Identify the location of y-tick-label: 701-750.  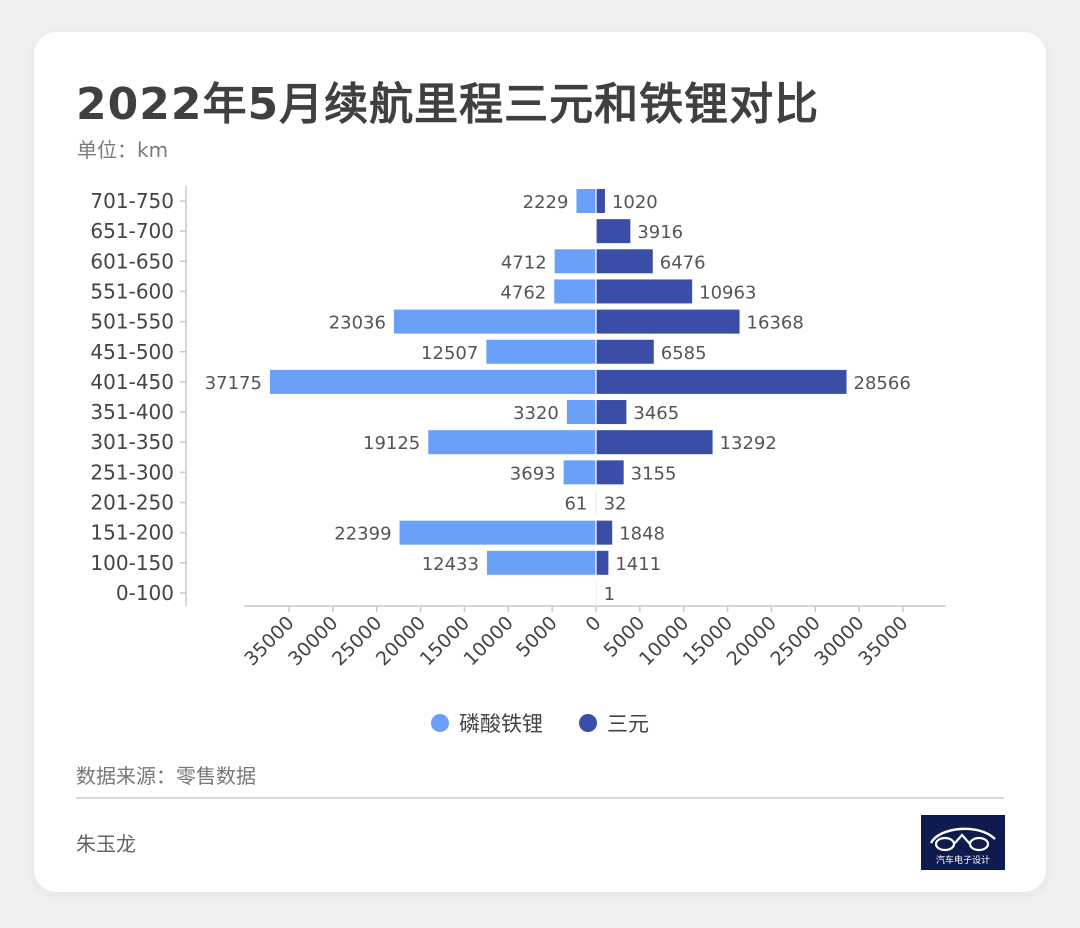
(132, 201).